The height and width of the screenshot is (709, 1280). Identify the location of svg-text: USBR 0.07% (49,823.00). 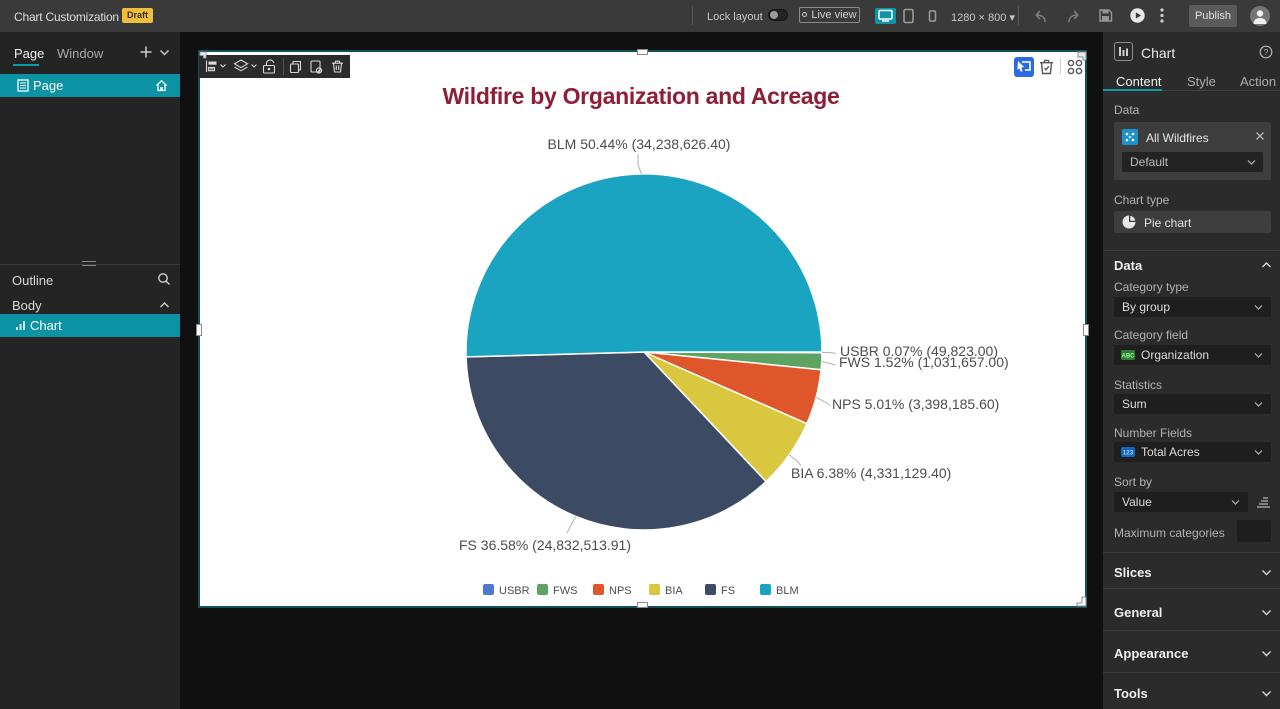
(919, 351).